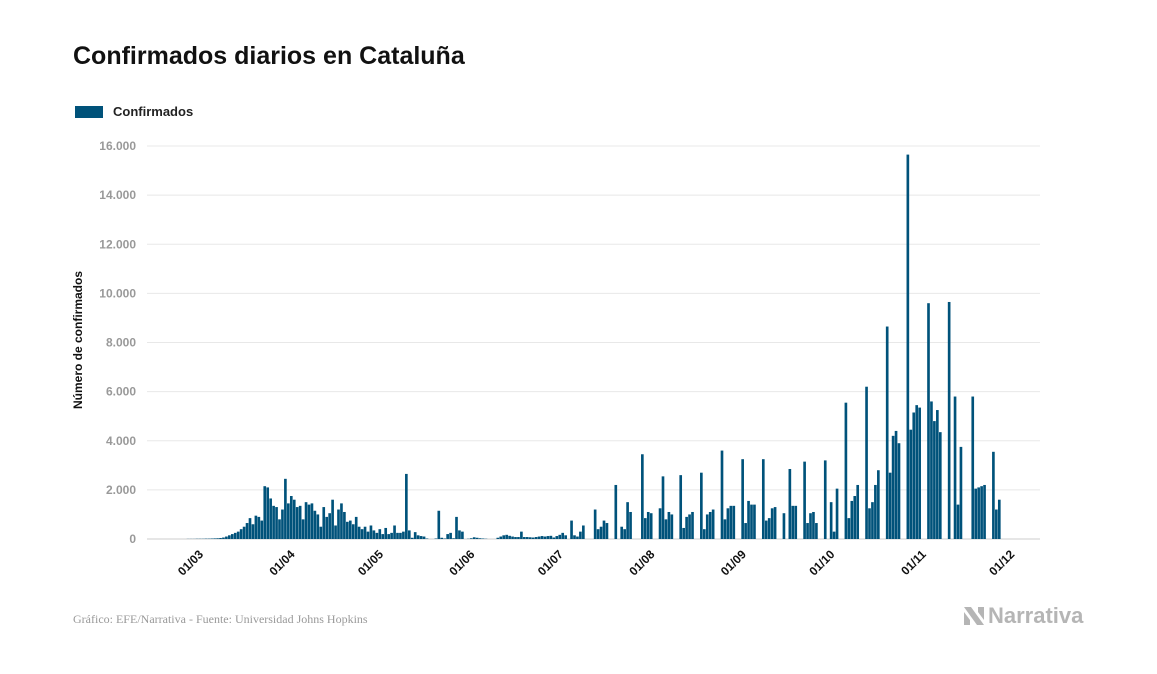 The height and width of the screenshot is (674, 1157). Describe the element at coordinates (153, 111) in the screenshot. I see `legend-label: Confirmados` at that location.